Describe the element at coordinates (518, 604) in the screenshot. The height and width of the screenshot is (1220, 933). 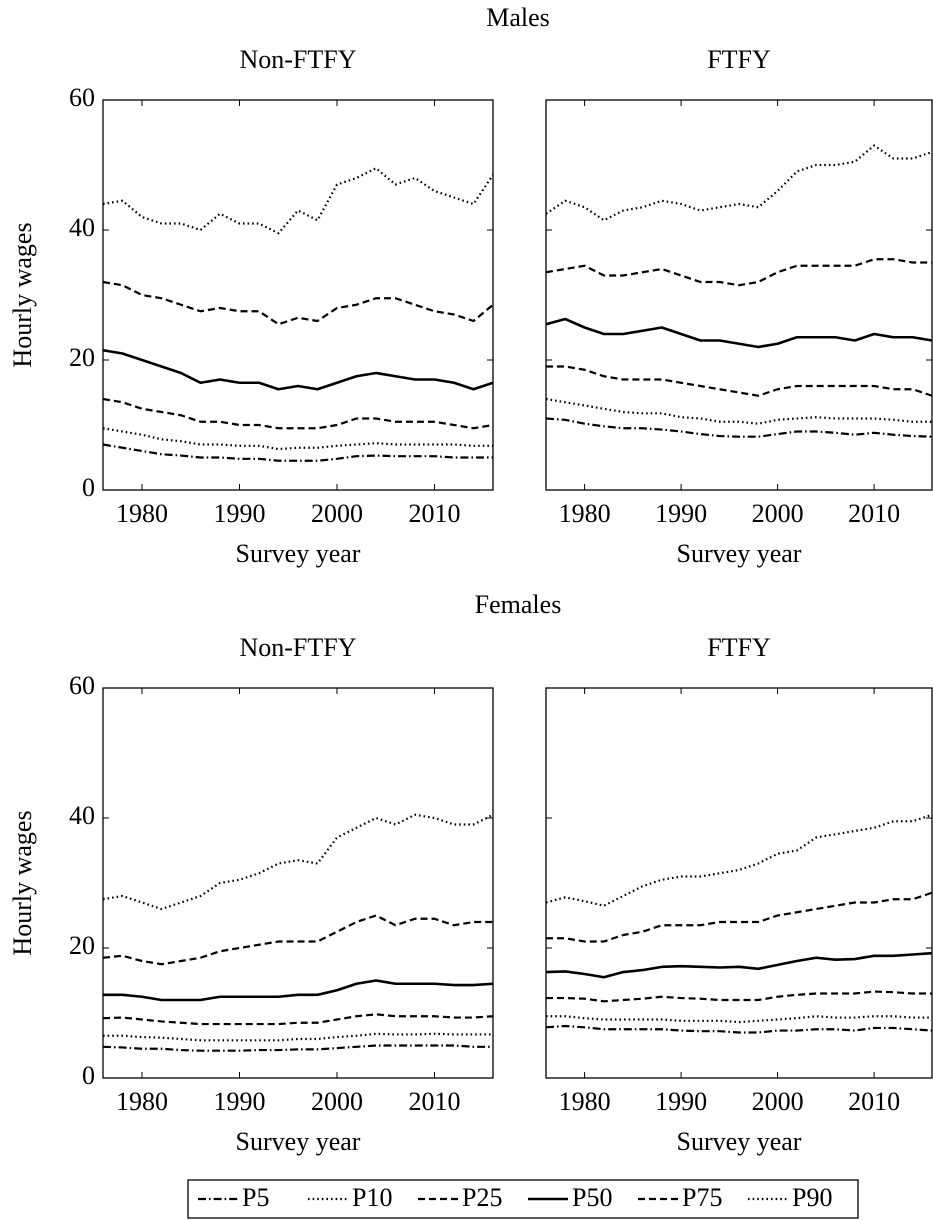
I see `group-title: Females` at that location.